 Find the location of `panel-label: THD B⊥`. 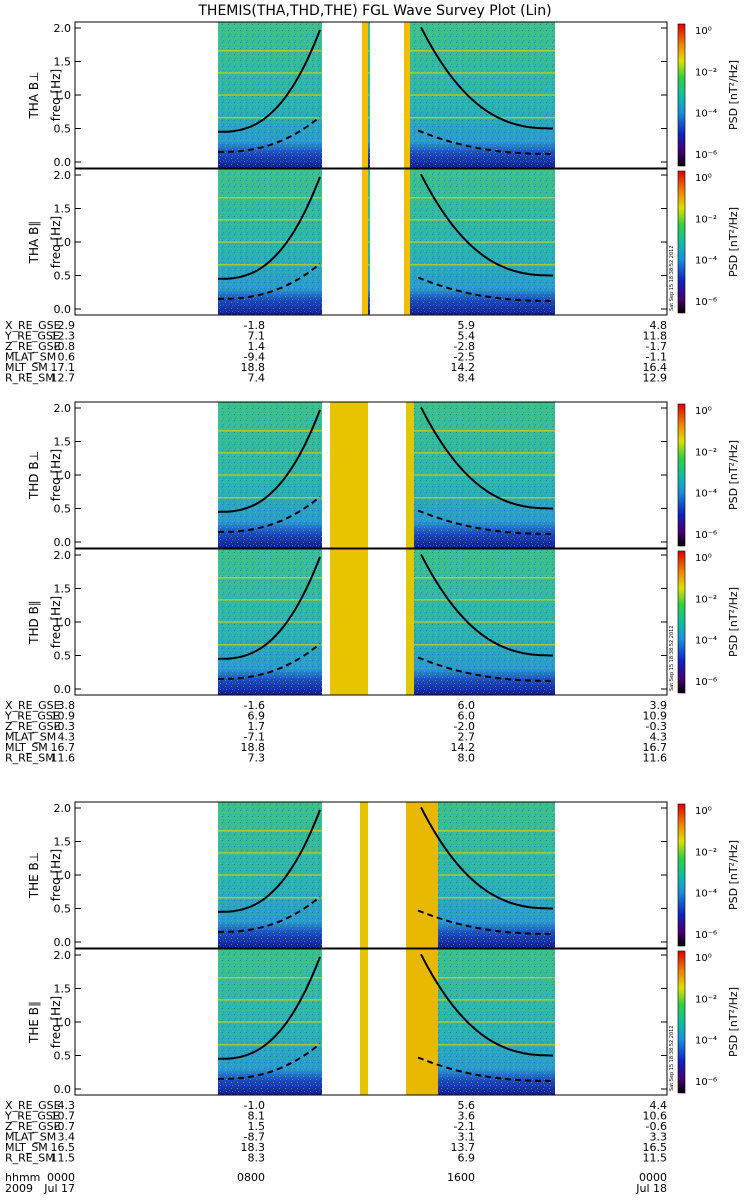

panel-label: THD B⊥ is located at coordinates (34, 475).